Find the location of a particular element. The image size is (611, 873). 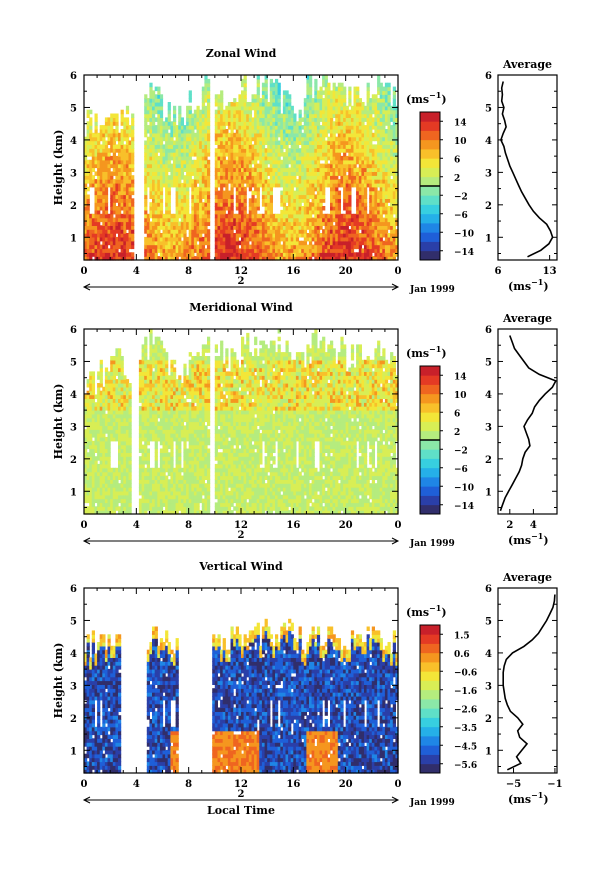

colorbar: 1.5 0.6 −0.6 −1.6 −2.6 −3.5 −4.5 −5.6 (ms−1) is located at coordinates (441, 688).